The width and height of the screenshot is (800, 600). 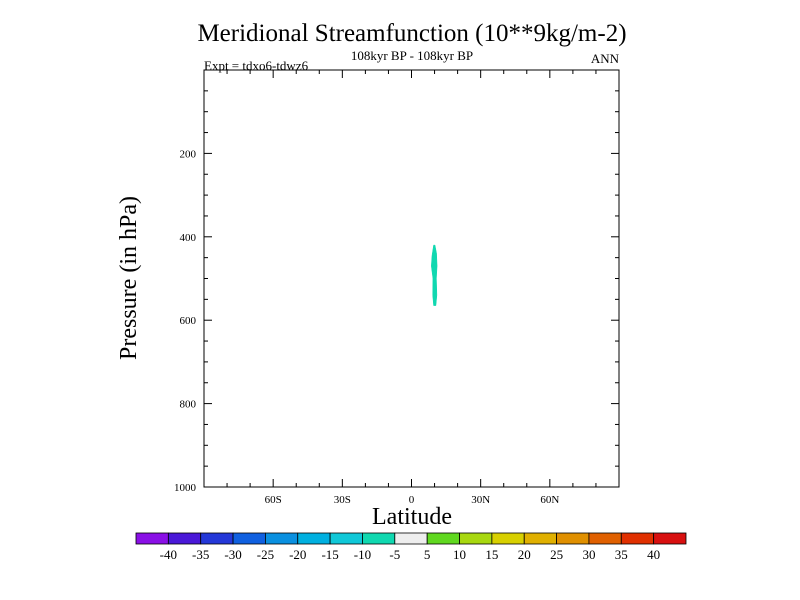 What do you see at coordinates (412, 500) in the screenshot?
I see `x-tick-label: 0` at bounding box center [412, 500].